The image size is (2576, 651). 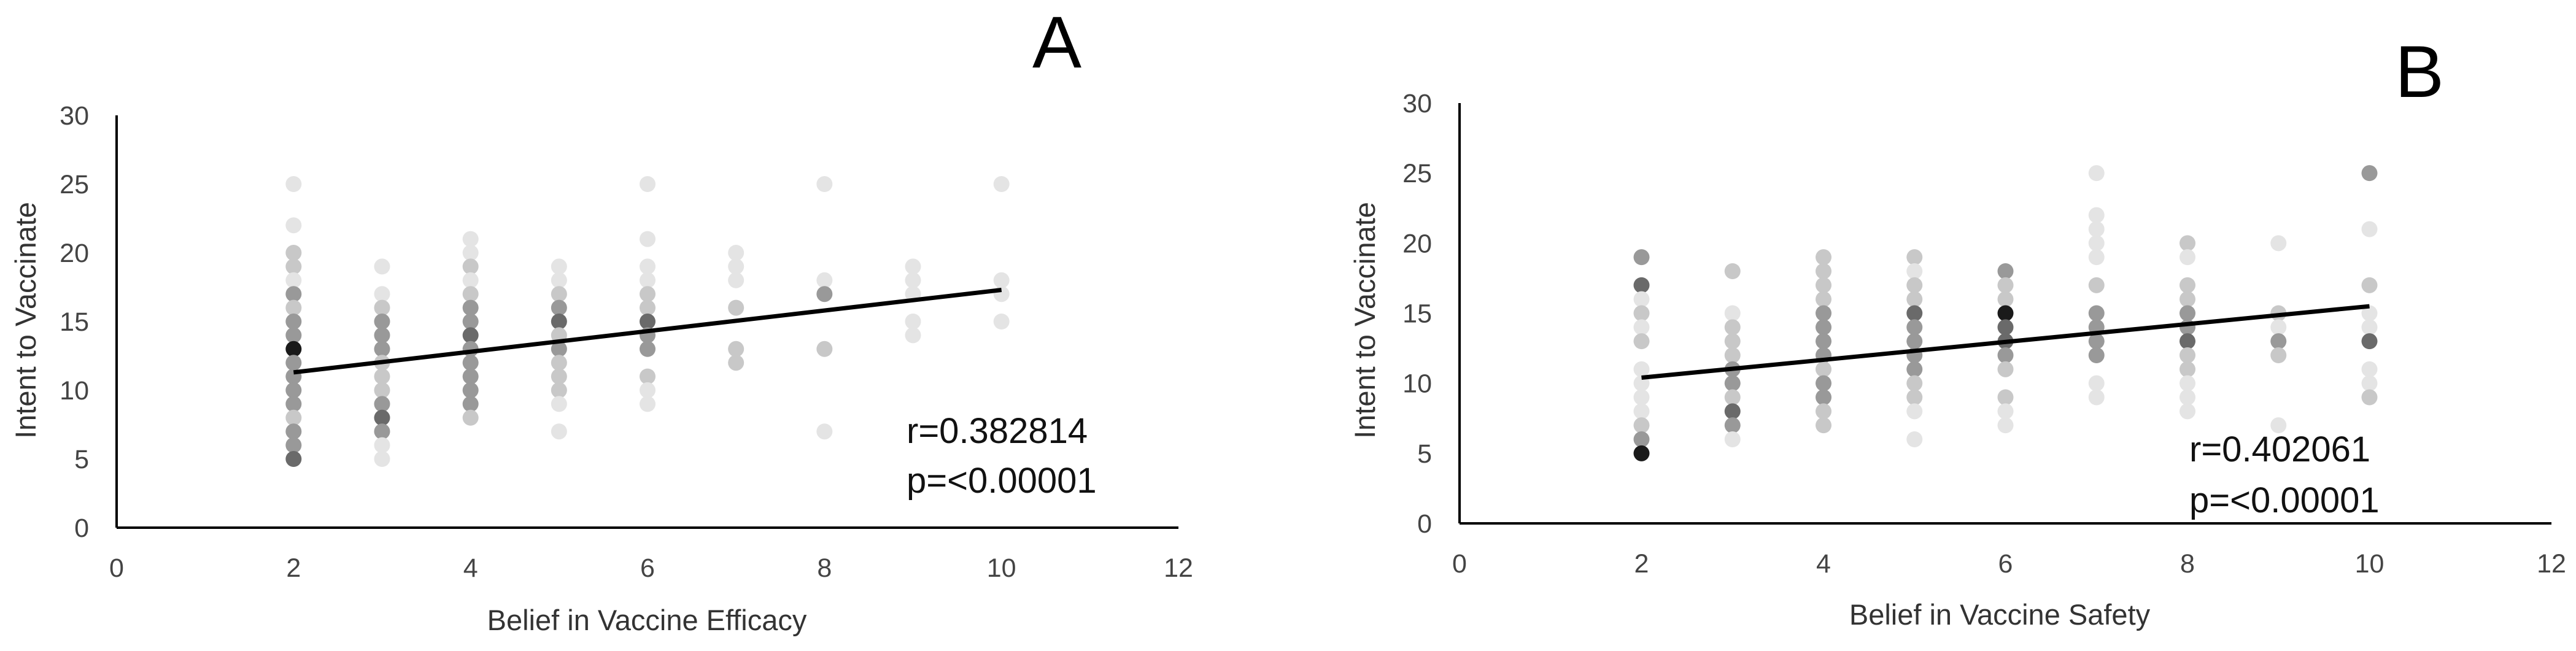 I want to click on x-tick-label: 6, so click(x=647, y=568).